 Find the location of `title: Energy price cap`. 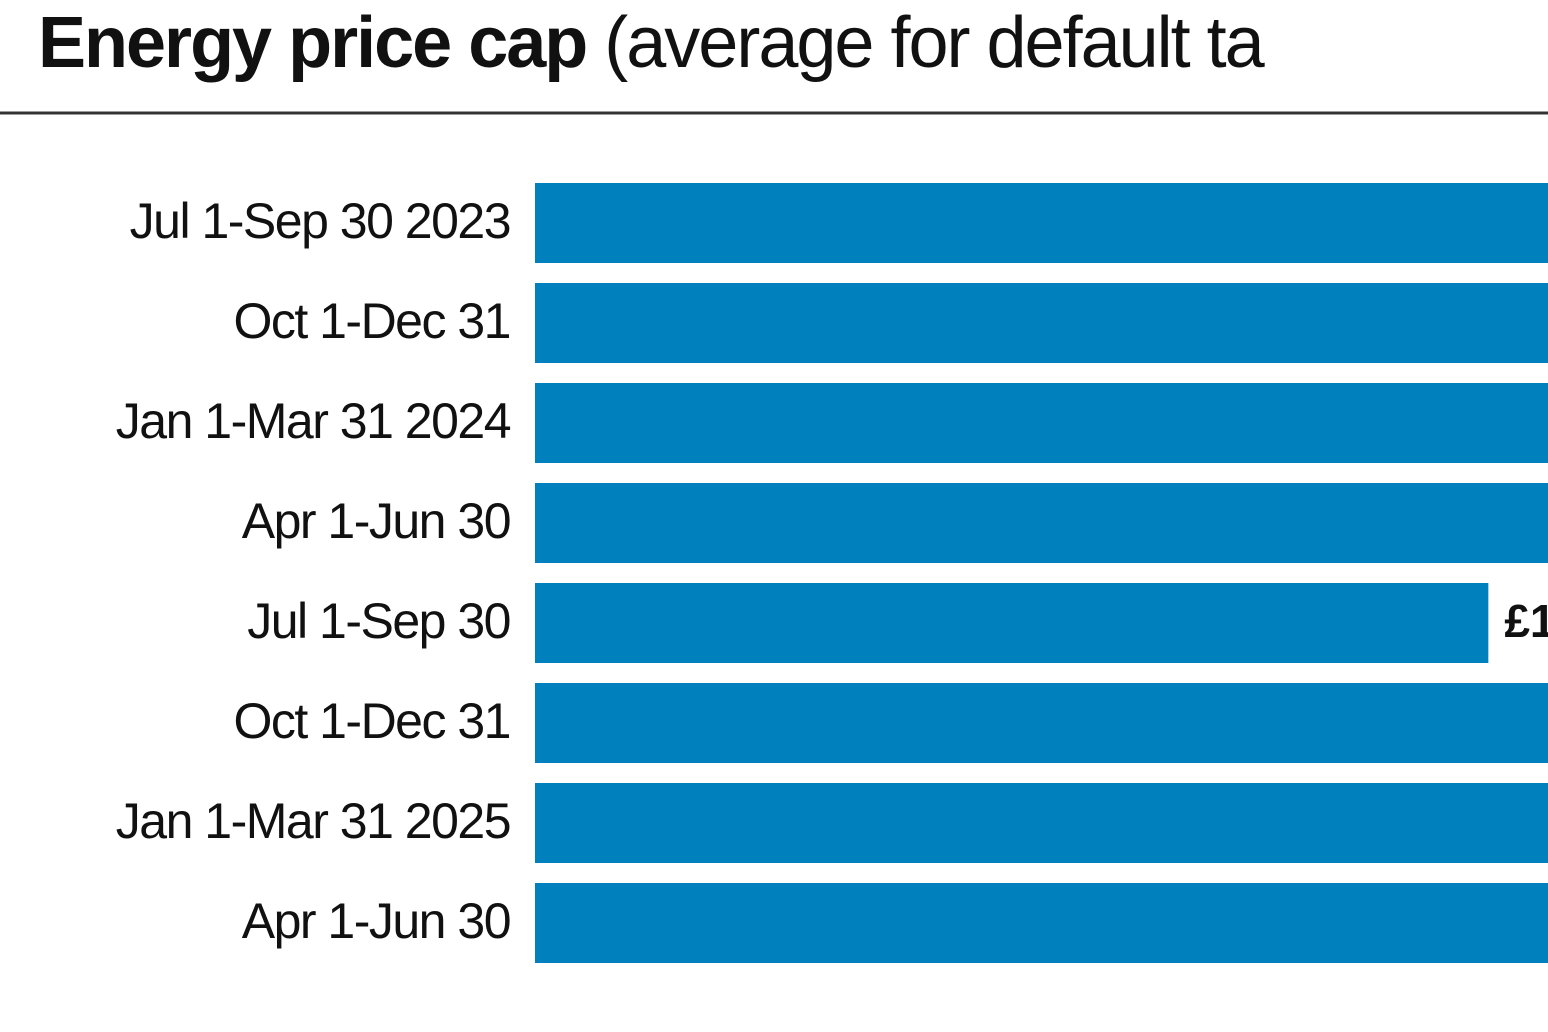

title: Energy price cap is located at coordinates (312, 43).